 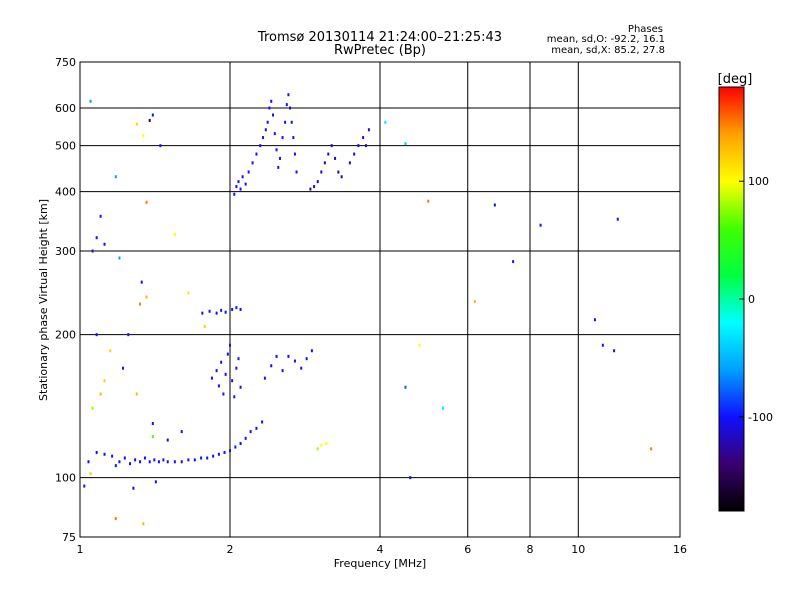 What do you see at coordinates (735, 79) in the screenshot?
I see `colorbar-unit-label: [deg]` at bounding box center [735, 79].